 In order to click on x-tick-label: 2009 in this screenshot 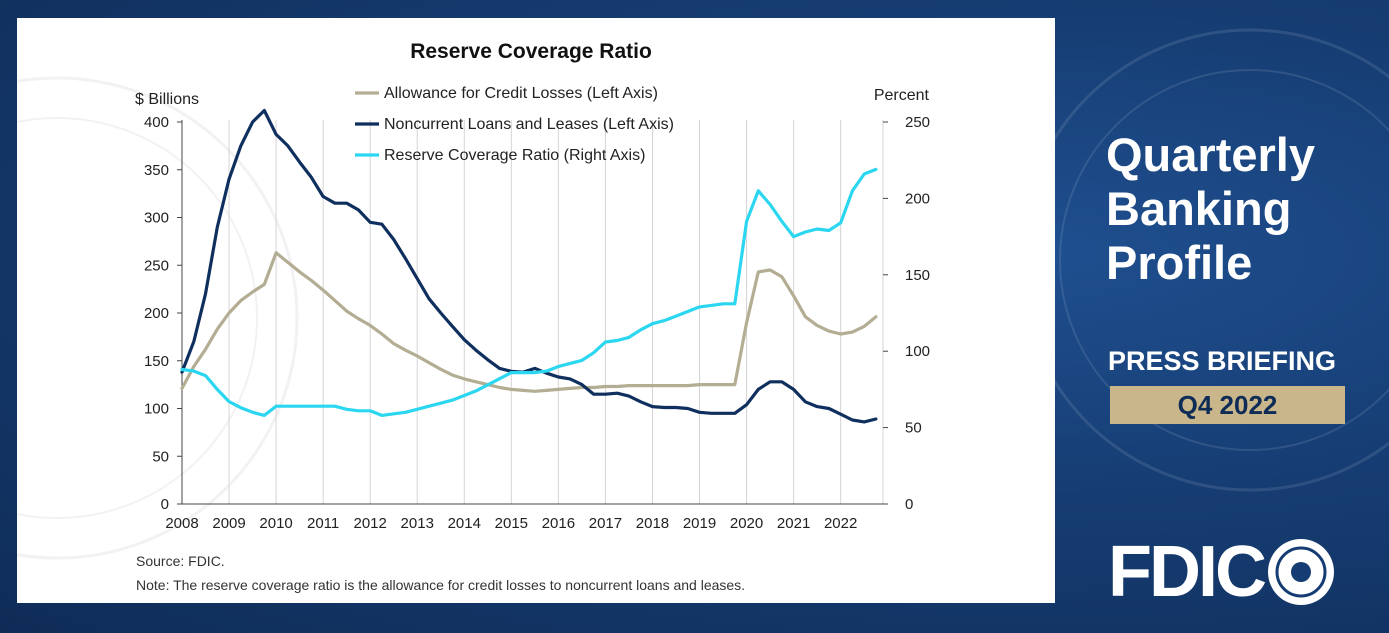, I will do `click(228, 523)`.